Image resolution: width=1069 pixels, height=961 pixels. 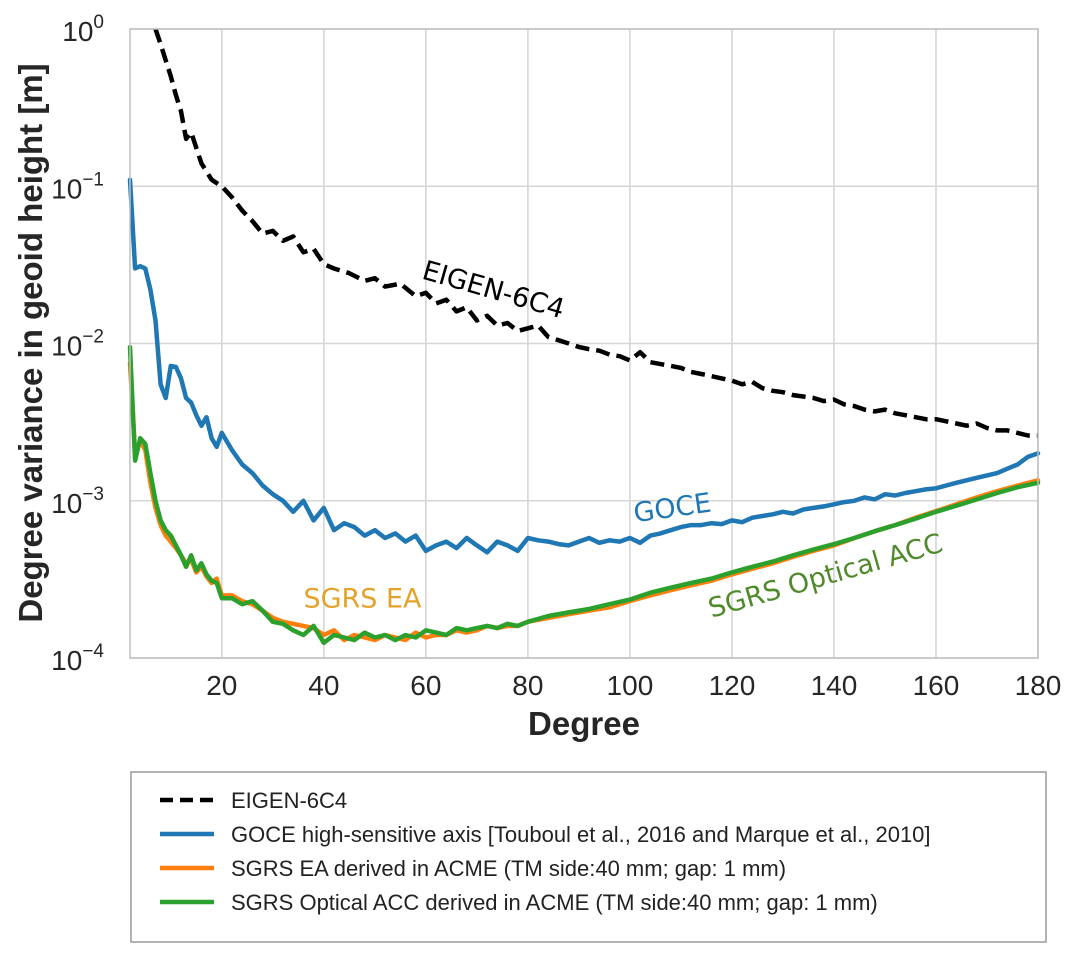 I want to click on y-tick-label: 10⁻¹, so click(x=77, y=186).